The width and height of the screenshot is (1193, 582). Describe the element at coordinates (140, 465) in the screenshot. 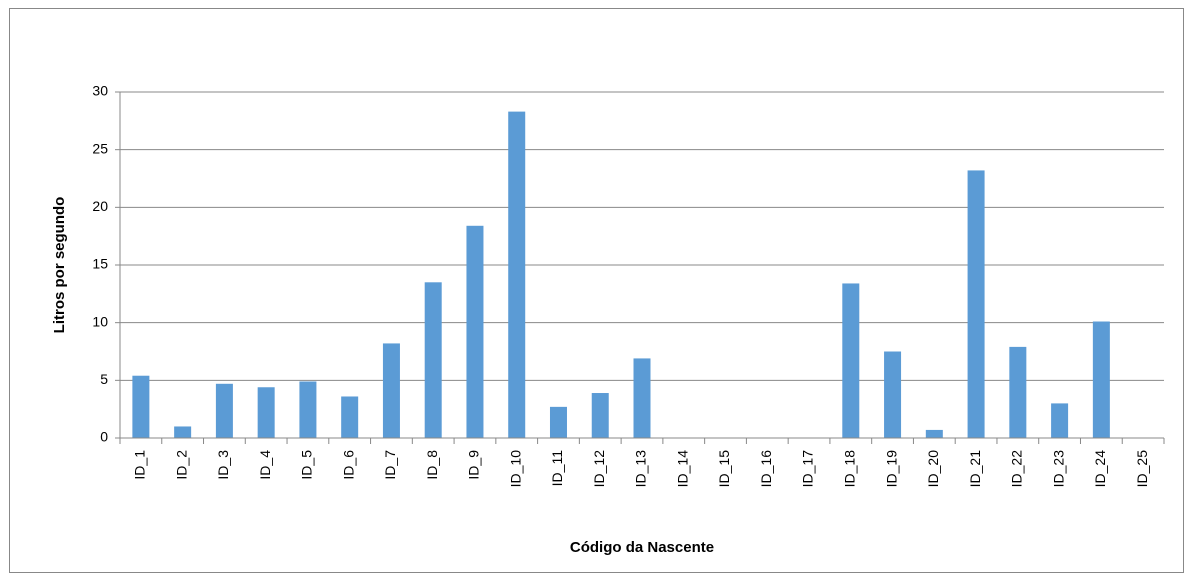

I see `x-tick-label: ID_1` at that location.